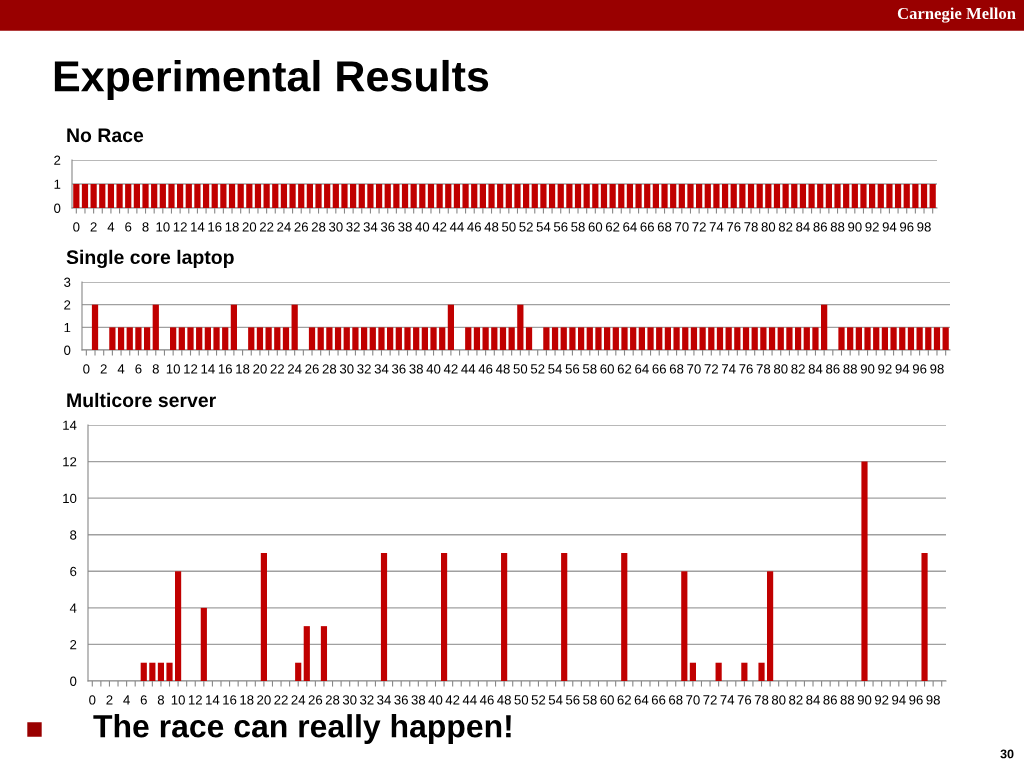 This screenshot has height=768, width=1024. I want to click on text: Carnegie Mellon, so click(956, 15).